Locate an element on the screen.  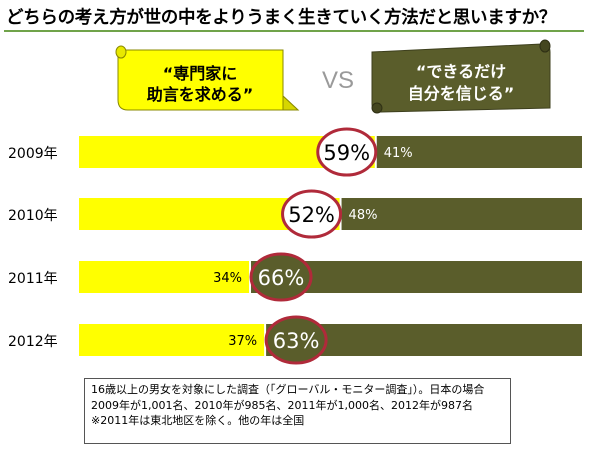
banner-left-curl is located at coordinates (121, 52).